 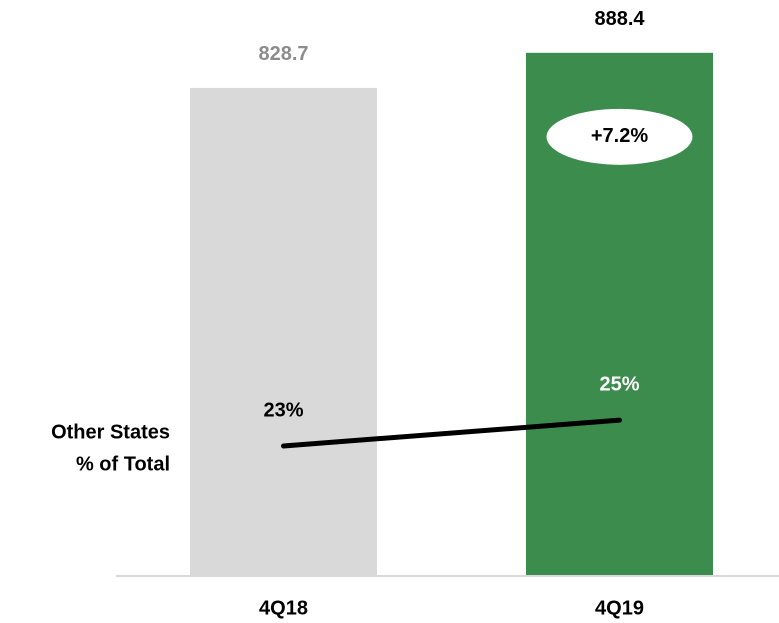 What do you see at coordinates (283, 608) in the screenshot?
I see `x-tick-label: 4Q18` at bounding box center [283, 608].